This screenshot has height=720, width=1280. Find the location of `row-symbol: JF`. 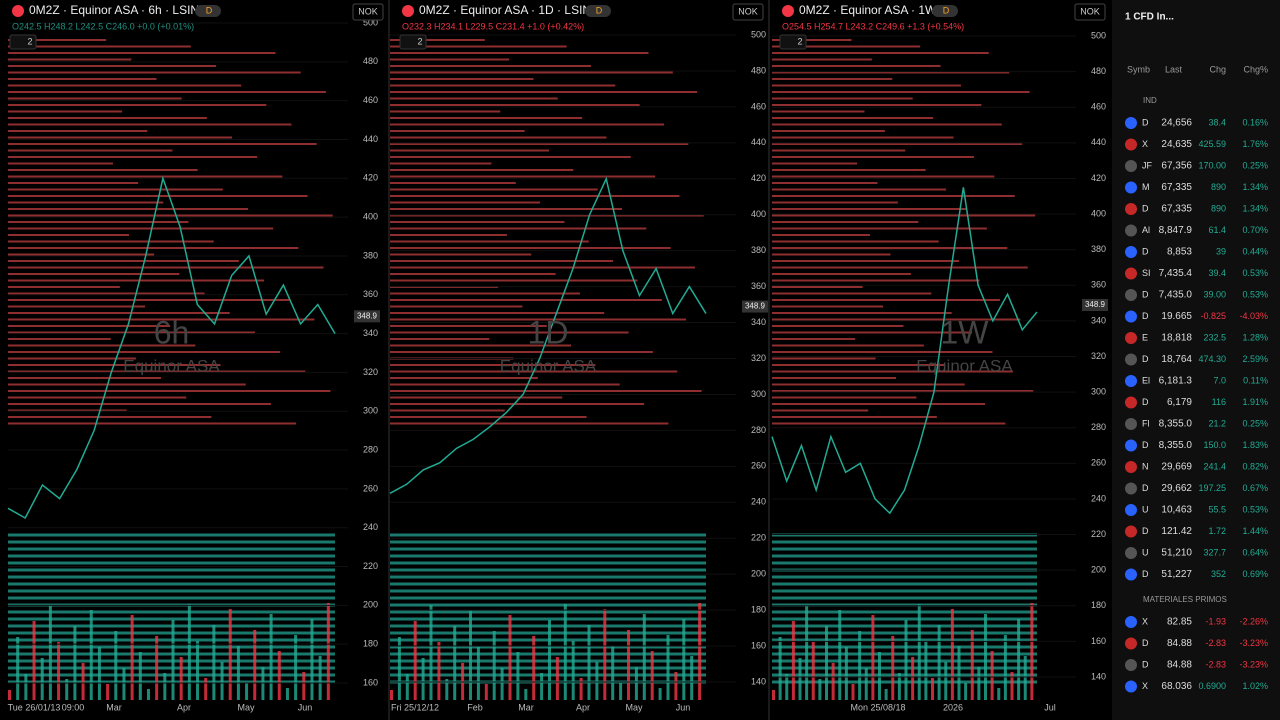

row-symbol: JF is located at coordinates (1147, 165).